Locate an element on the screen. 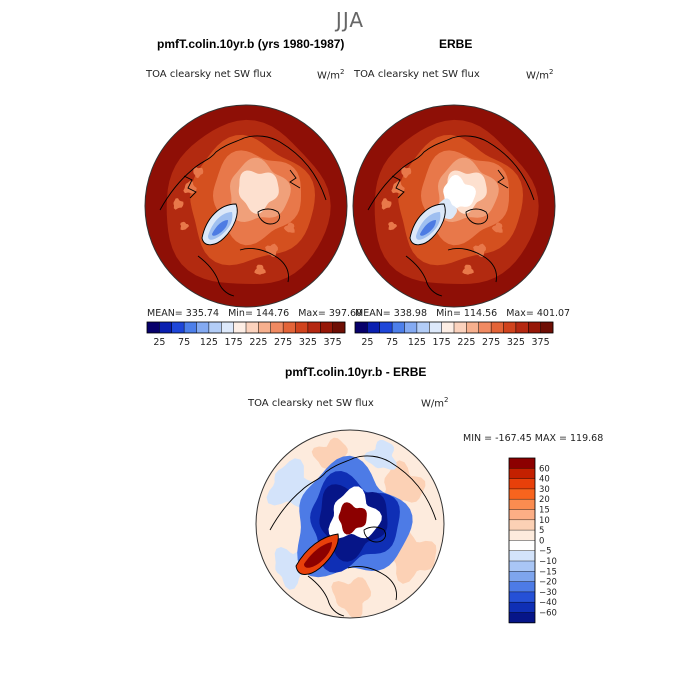 This screenshot has width=700, height=700. diff-colorbar-level: −5 is located at coordinates (545, 552).